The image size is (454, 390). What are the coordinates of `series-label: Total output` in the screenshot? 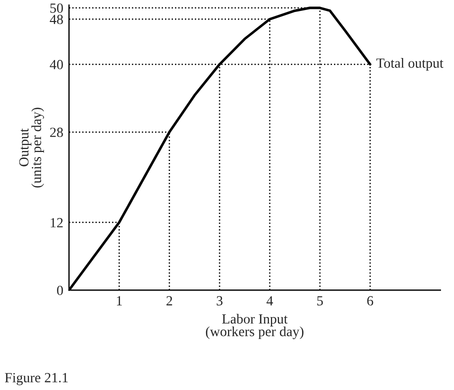 It's located at (410, 64).